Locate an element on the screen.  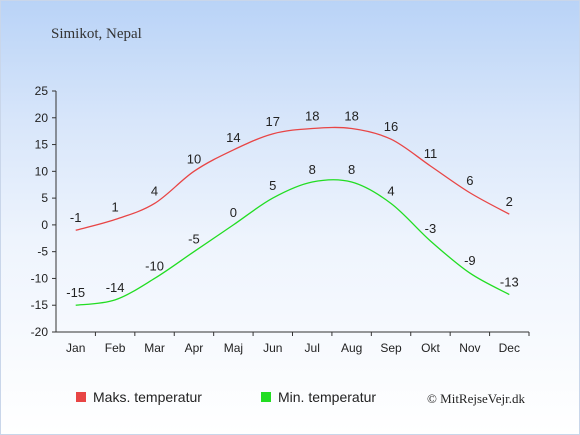
x-tick-label: Mar is located at coordinates (154, 348).